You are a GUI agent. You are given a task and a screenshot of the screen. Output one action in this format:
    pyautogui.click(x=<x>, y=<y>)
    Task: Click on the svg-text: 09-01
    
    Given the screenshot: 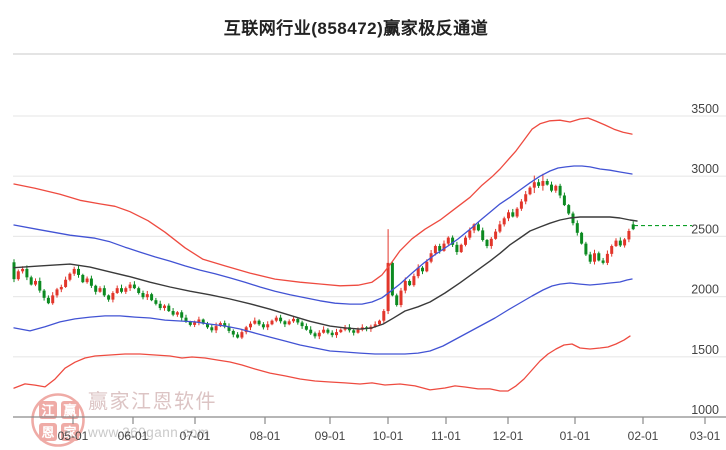 What is the action you would take?
    pyautogui.click(x=330, y=436)
    